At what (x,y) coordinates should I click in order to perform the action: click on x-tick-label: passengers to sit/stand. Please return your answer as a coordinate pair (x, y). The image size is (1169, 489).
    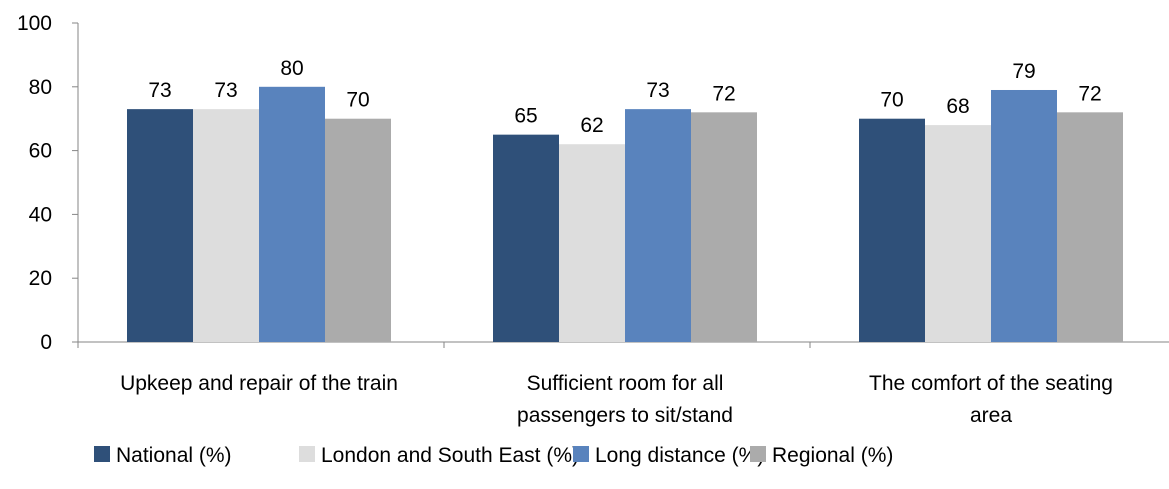
    Looking at the image, I should click on (625, 415).